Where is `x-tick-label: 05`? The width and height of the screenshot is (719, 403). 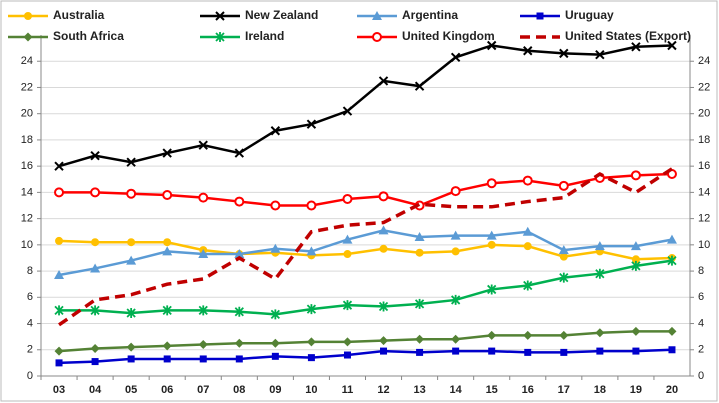
x-tick-label: 05 is located at coordinates (131, 390).